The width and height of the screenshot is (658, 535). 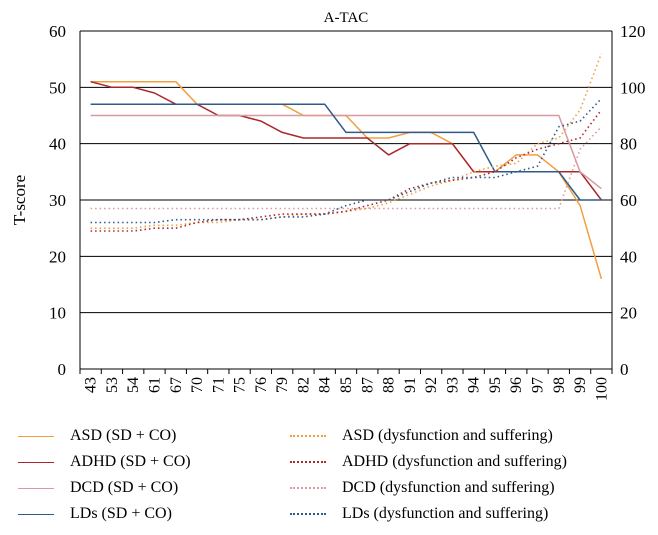 What do you see at coordinates (452, 385) in the screenshot?
I see `x-tick-label: 93` at bounding box center [452, 385].